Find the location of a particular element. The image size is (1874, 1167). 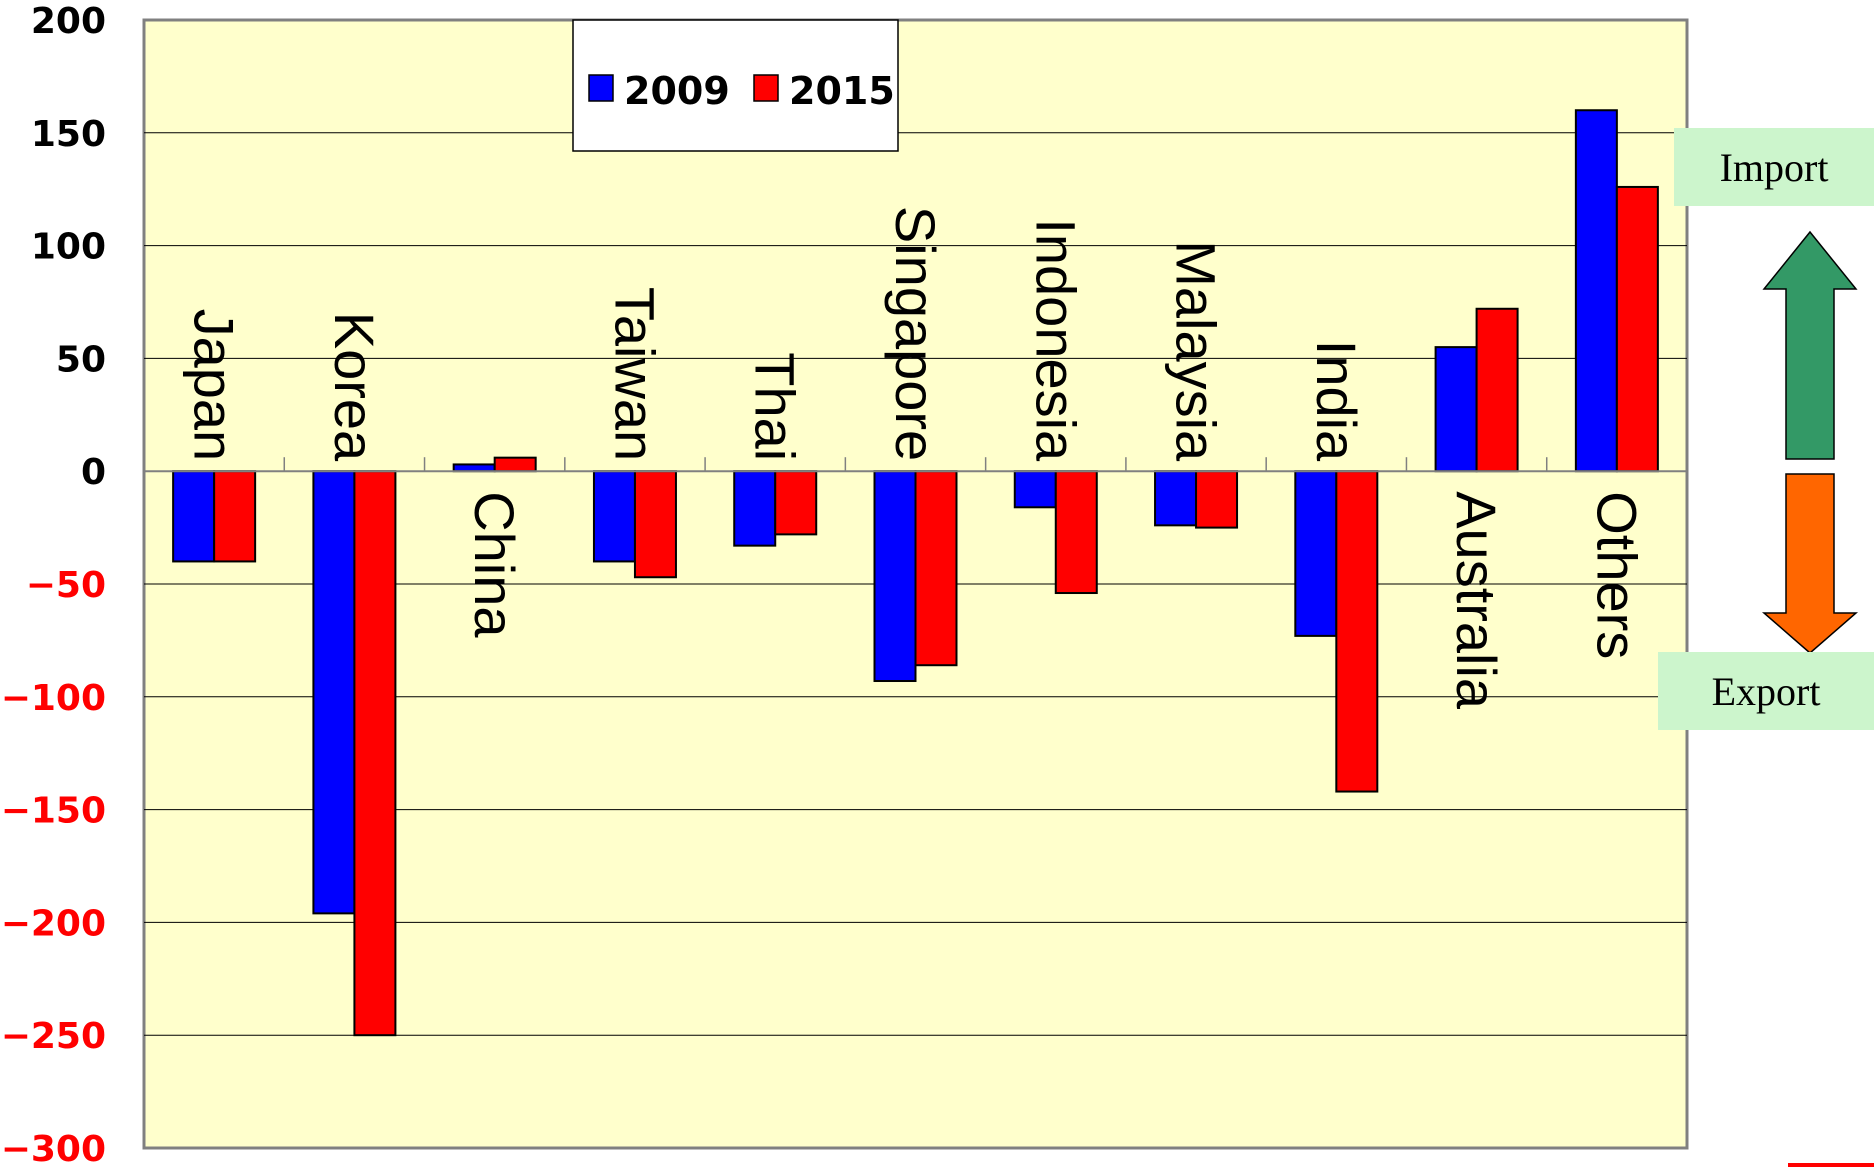

y-tick-label: −250 is located at coordinates (53, 1036).